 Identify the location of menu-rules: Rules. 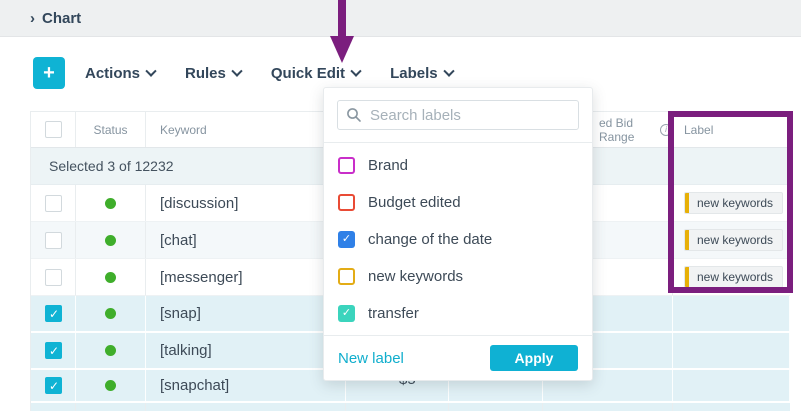
(214, 73).